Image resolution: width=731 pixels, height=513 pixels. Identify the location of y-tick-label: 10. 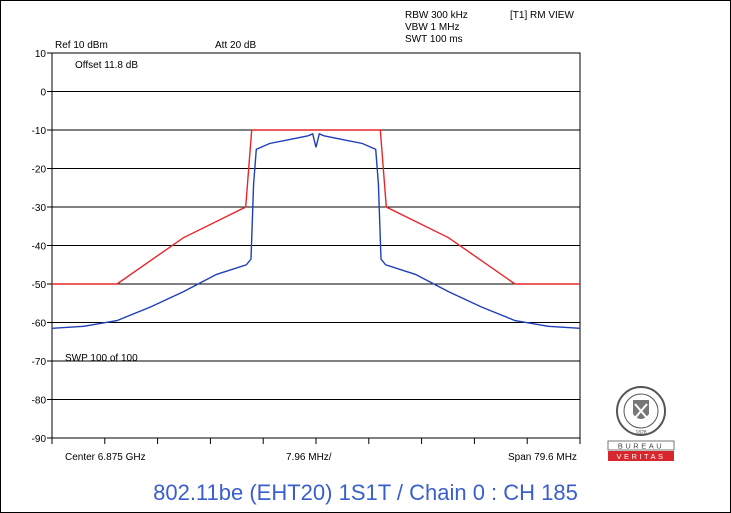
(41, 54).